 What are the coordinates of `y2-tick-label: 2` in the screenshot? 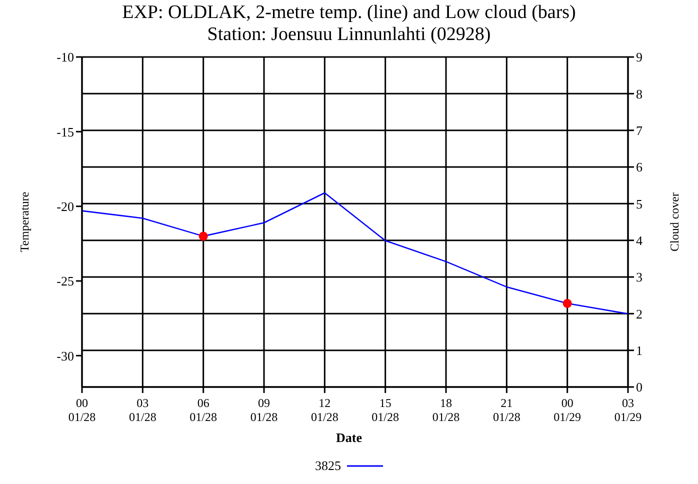 It's located at (639, 314).